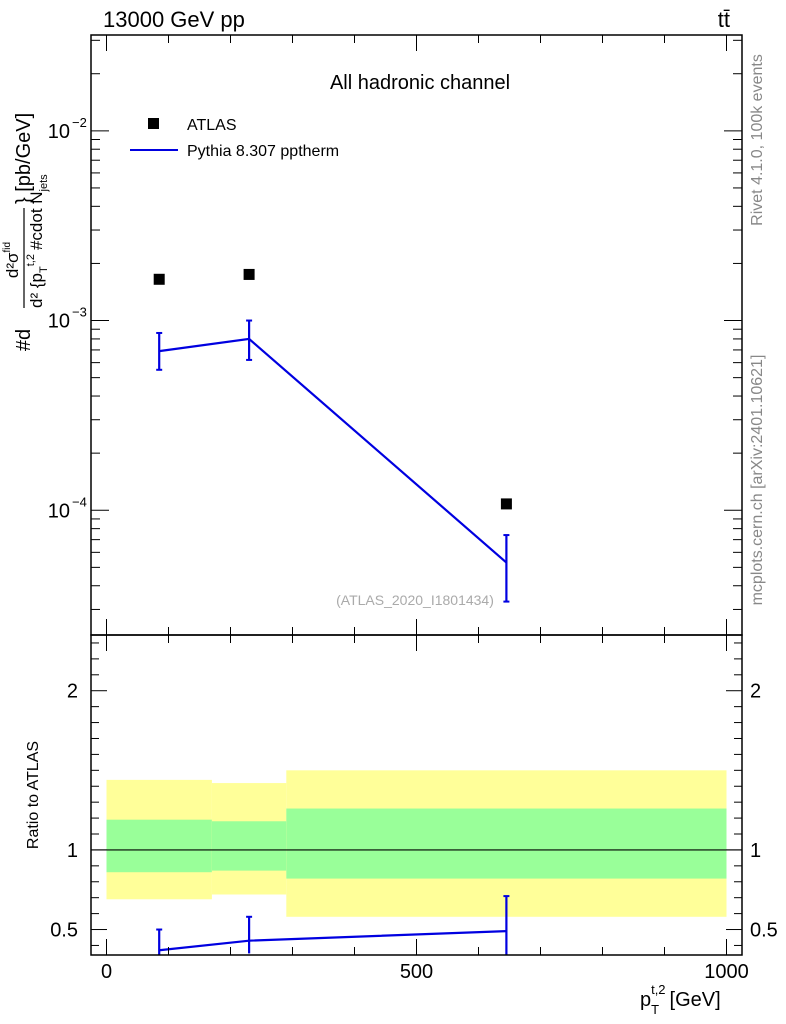 The image size is (786, 1024). Describe the element at coordinates (263, 151) in the screenshot. I see `legend-pythia-label: Pythia 8.307 pptherm` at that location.